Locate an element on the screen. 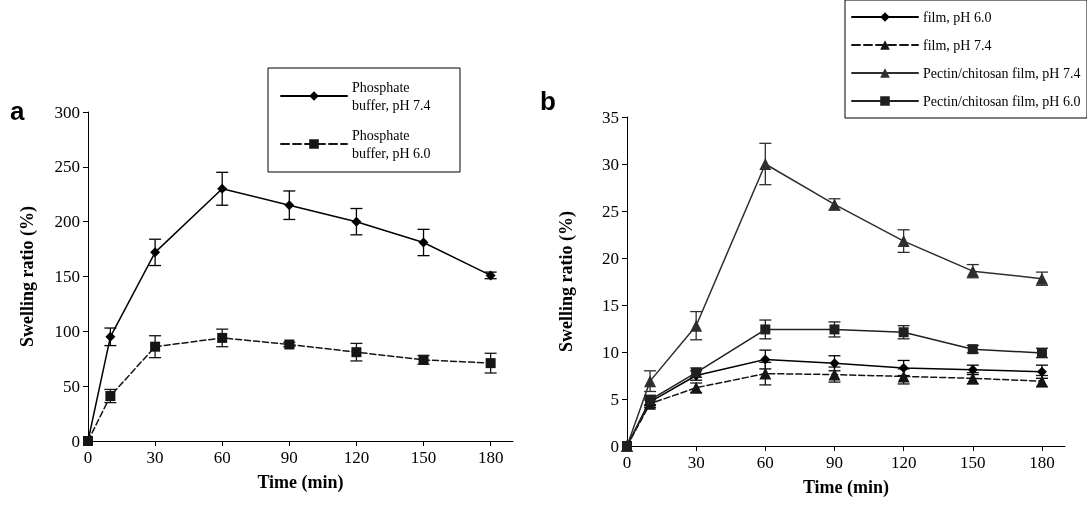 The height and width of the screenshot is (510, 1087). legend-label: film, pH 7.4 is located at coordinates (957, 45).